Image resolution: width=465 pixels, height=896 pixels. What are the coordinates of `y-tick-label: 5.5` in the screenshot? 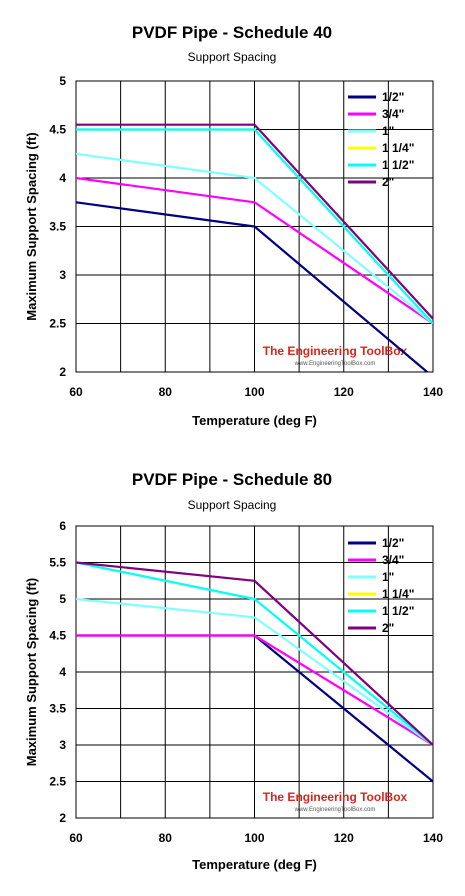 It's located at (57, 563).